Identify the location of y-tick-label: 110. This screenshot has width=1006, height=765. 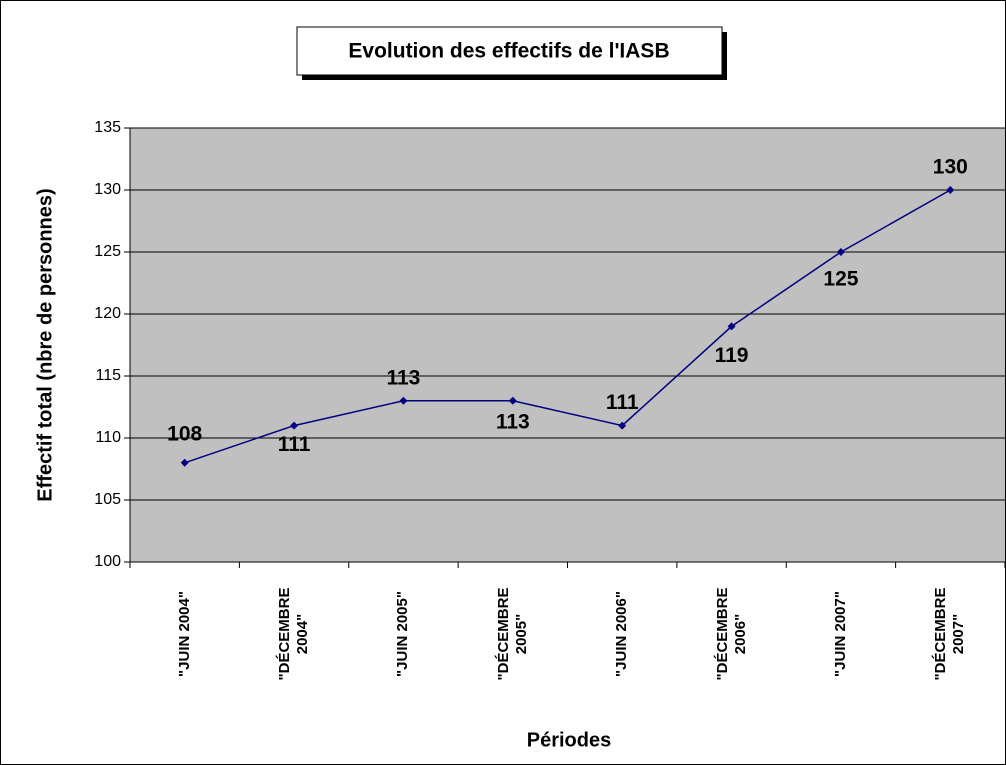
(108, 437).